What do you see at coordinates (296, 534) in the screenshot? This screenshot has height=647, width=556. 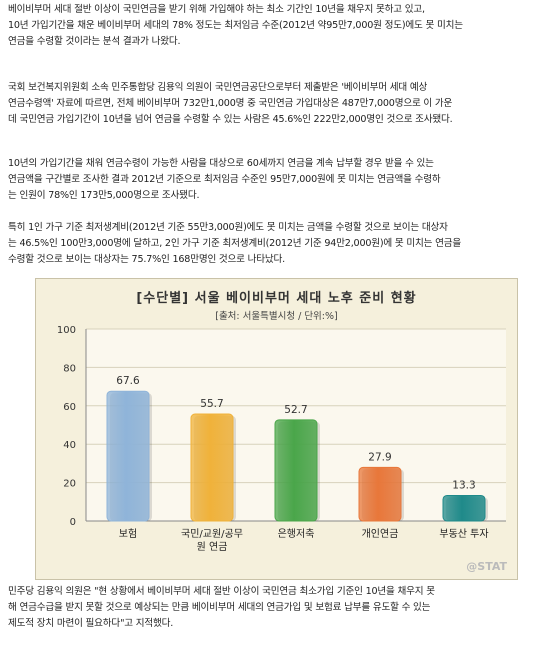 I see `x-tick-label: 은행저축` at bounding box center [296, 534].